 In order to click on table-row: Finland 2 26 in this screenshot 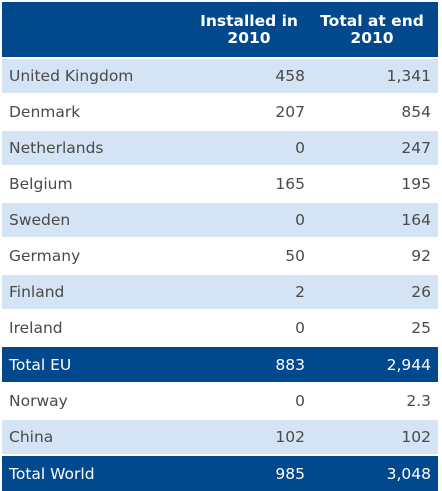, I will do `click(220, 292)`.